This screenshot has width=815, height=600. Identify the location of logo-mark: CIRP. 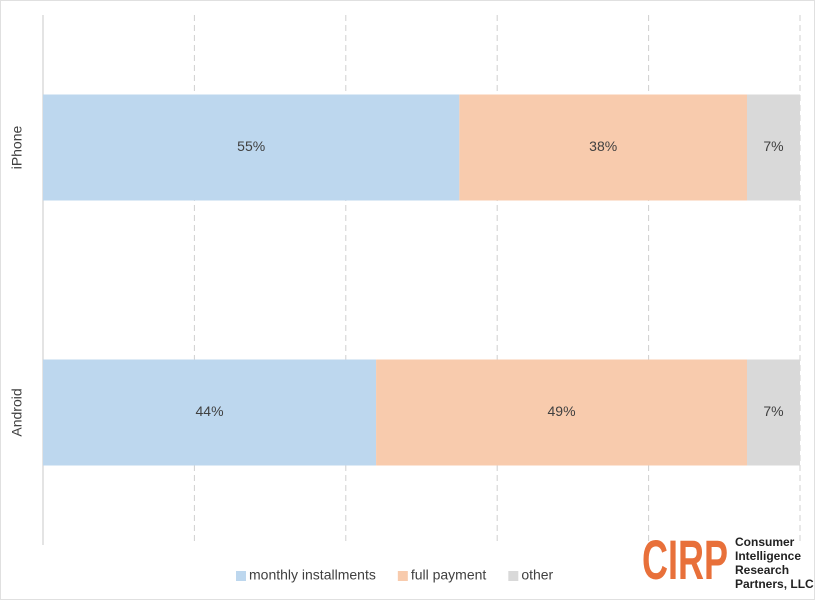
(685, 559).